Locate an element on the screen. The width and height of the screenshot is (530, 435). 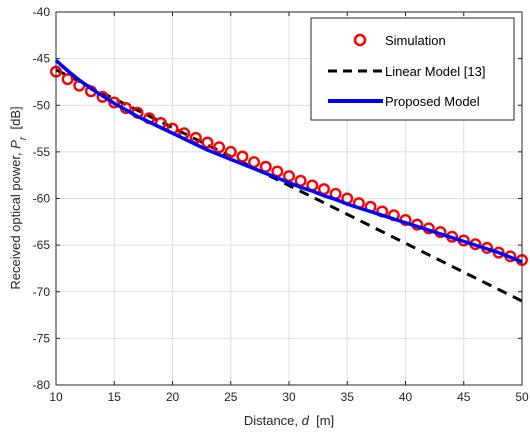
x-tick-label-1: 15 is located at coordinates (115, 397).